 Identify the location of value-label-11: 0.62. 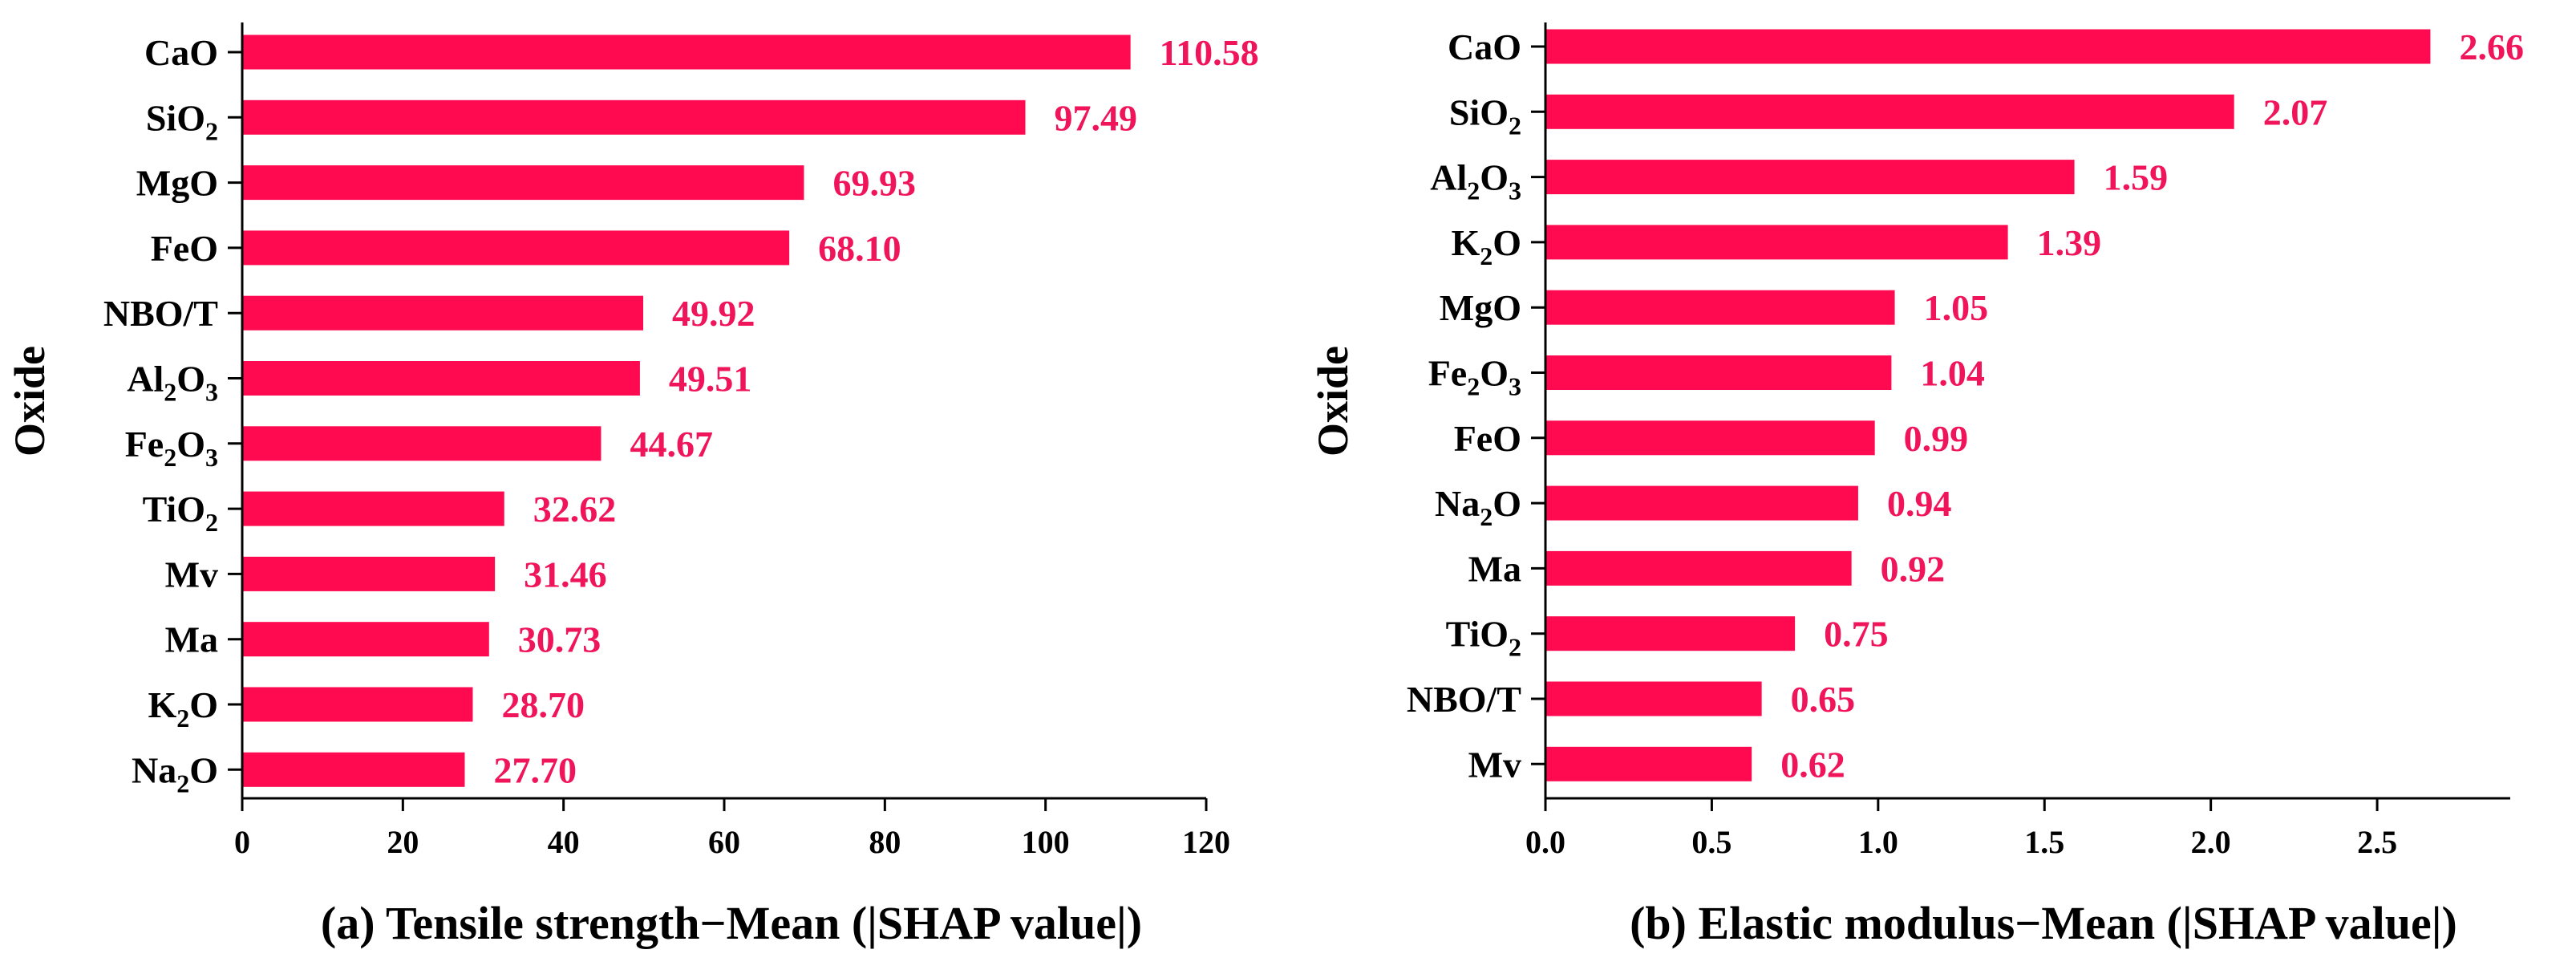
(1812, 765).